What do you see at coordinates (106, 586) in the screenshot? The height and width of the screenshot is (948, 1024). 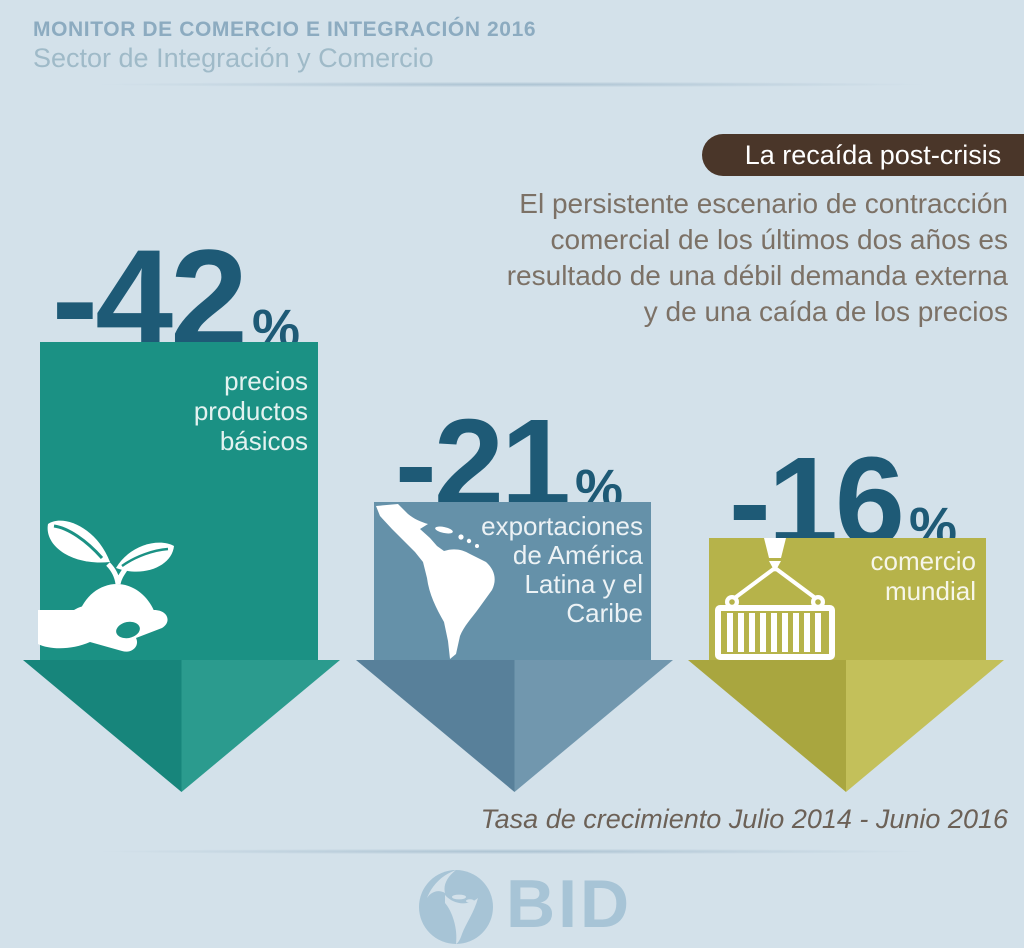 I see `hand-plant-icon` at bounding box center [106, 586].